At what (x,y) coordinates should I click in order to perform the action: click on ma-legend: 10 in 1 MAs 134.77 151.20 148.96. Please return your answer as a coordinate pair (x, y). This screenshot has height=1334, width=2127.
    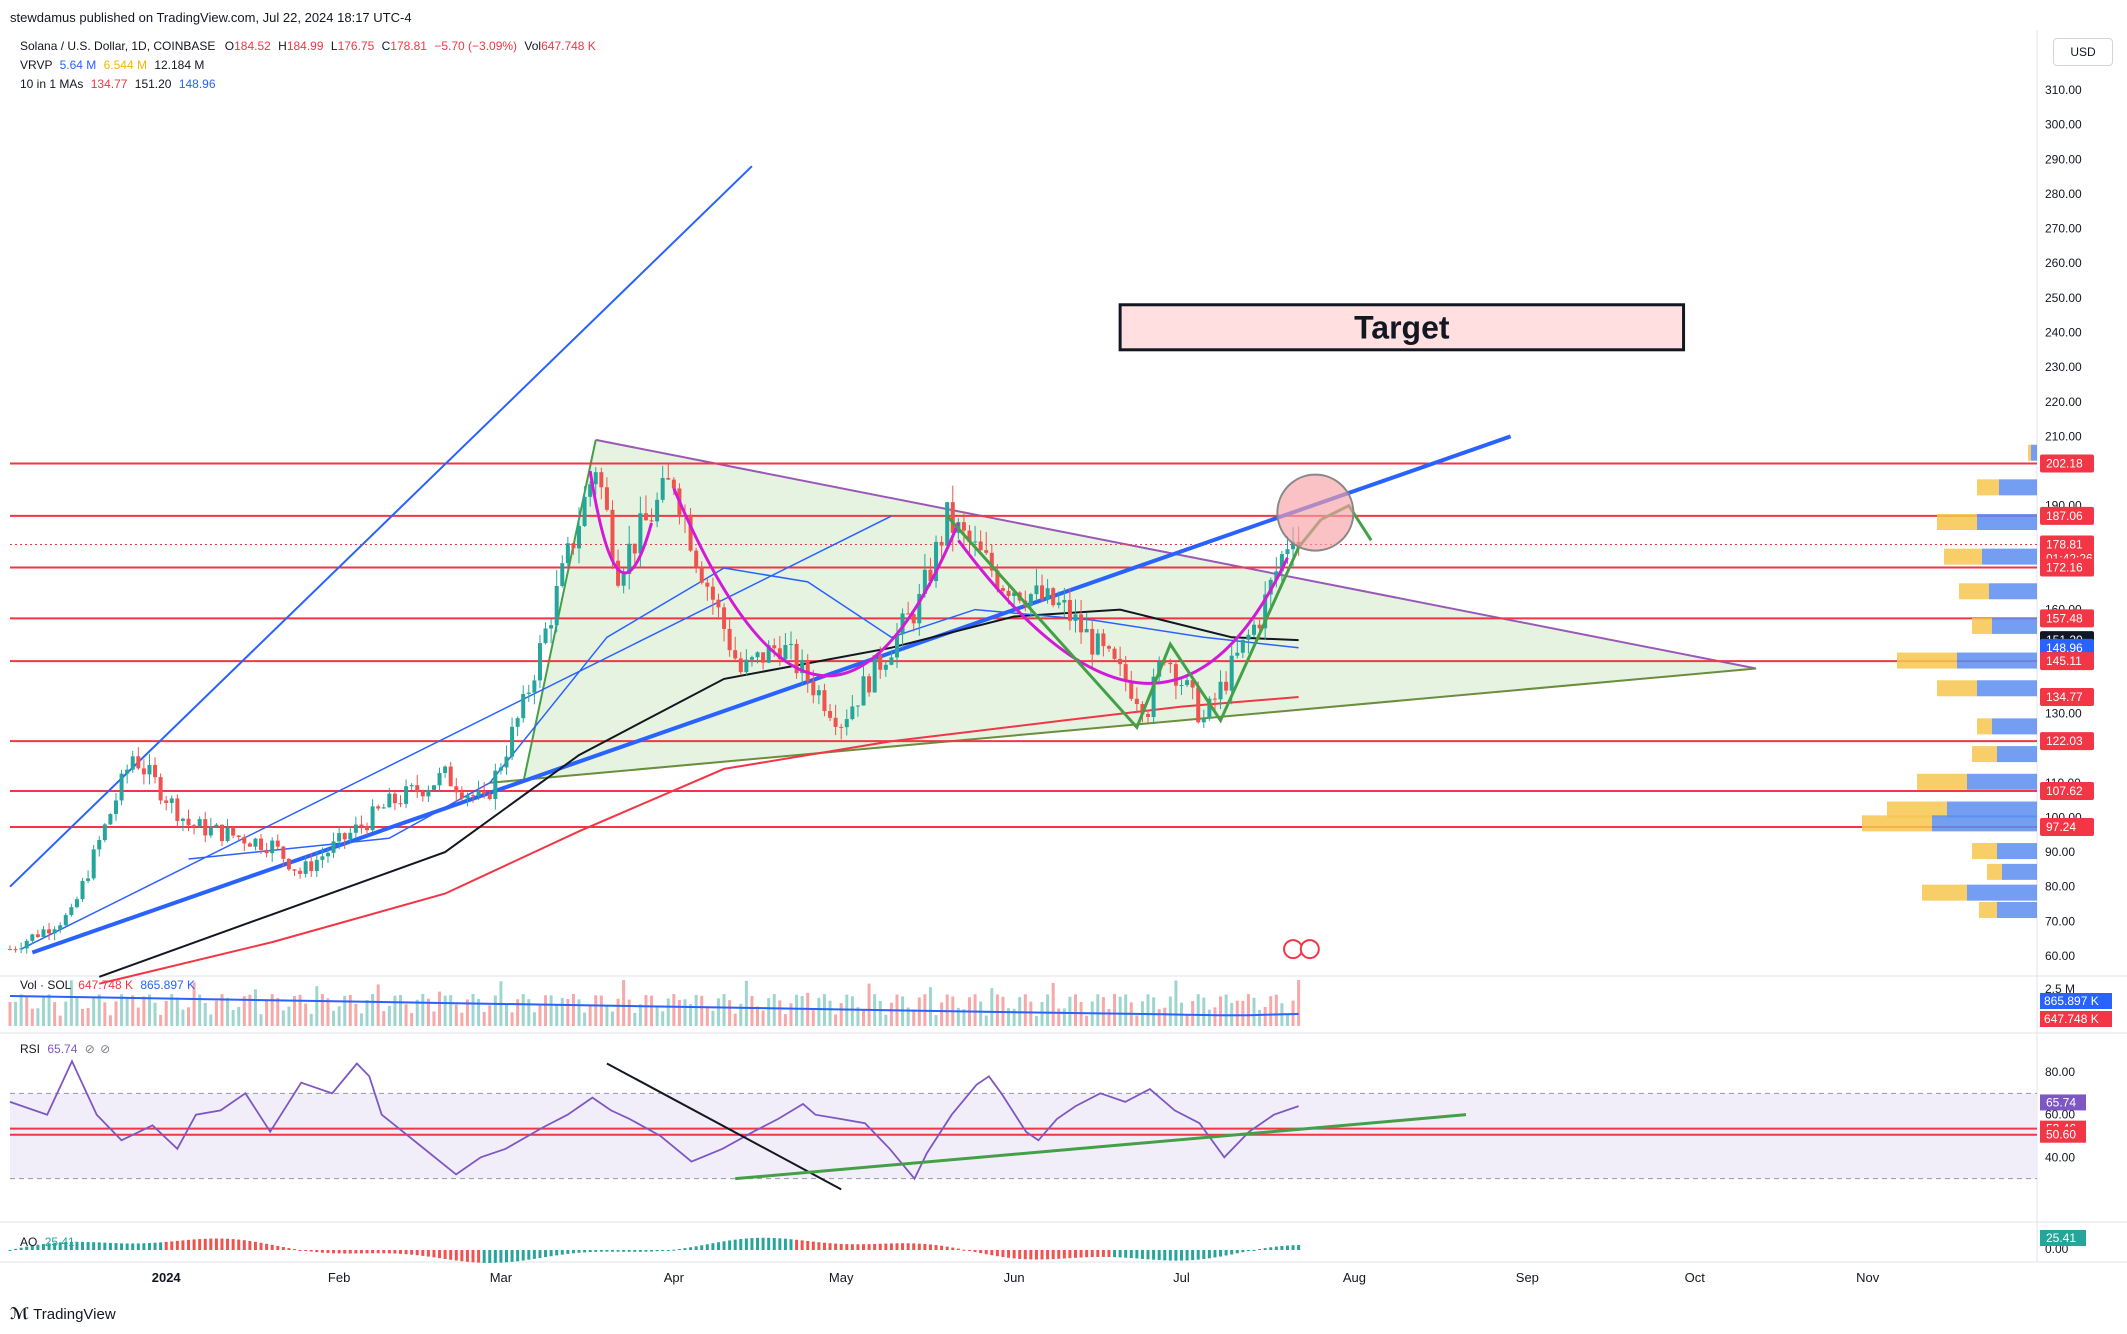
    Looking at the image, I should click on (118, 84).